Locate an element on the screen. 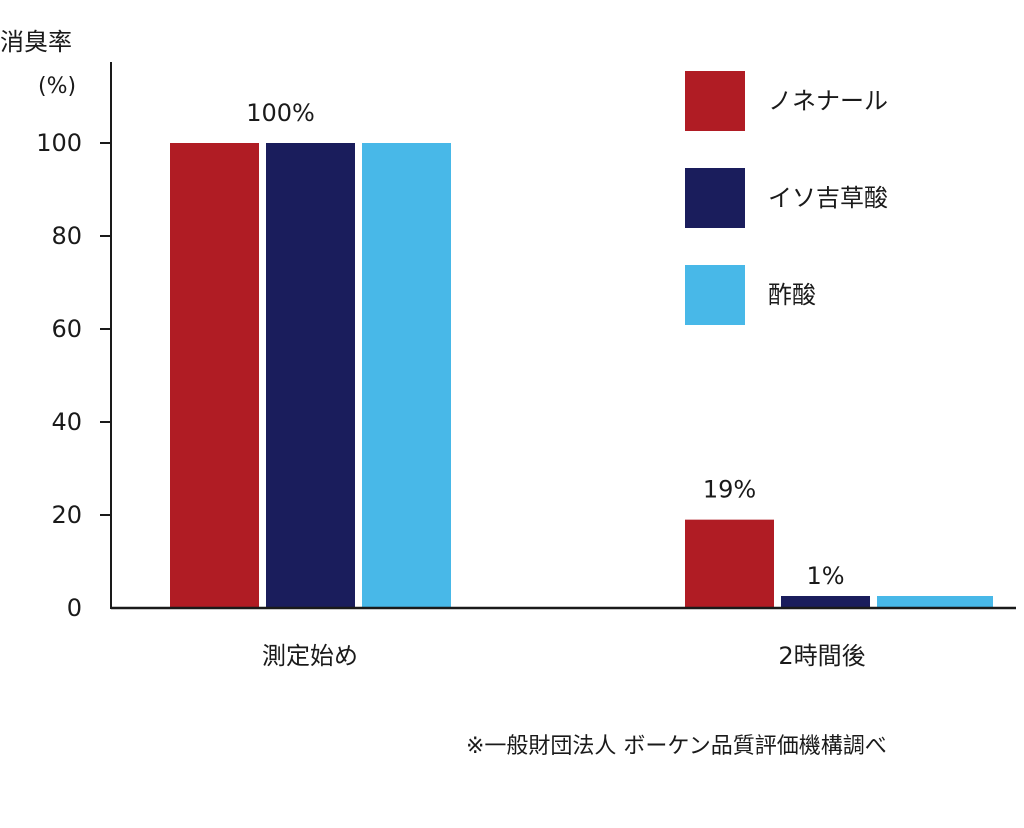  bar-3-after-2h is located at coordinates (935, 602).